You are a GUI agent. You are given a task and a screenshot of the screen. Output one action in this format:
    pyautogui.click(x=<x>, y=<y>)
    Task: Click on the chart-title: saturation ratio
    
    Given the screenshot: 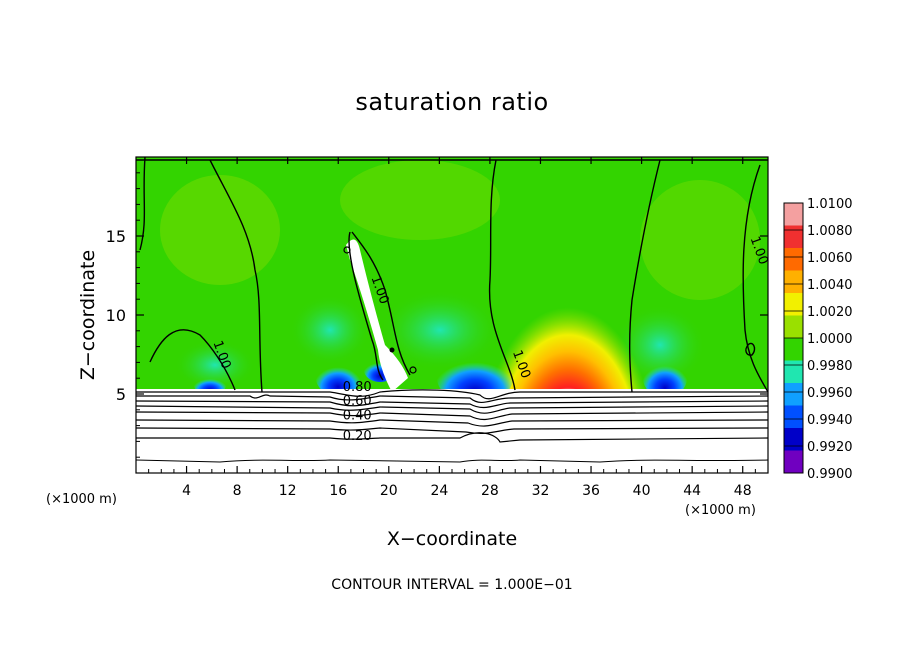 What is the action you would take?
    pyautogui.click(x=452, y=102)
    